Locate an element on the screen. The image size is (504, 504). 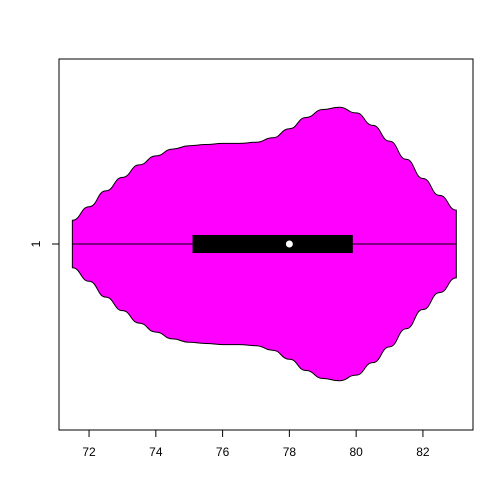
x-tick-label: 76 is located at coordinates (223, 452).